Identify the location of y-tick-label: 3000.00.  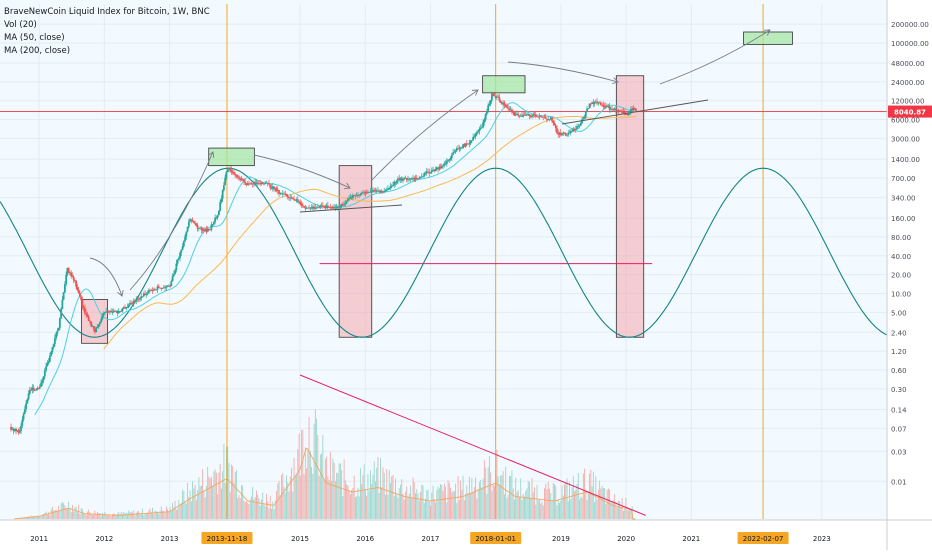
(905, 139).